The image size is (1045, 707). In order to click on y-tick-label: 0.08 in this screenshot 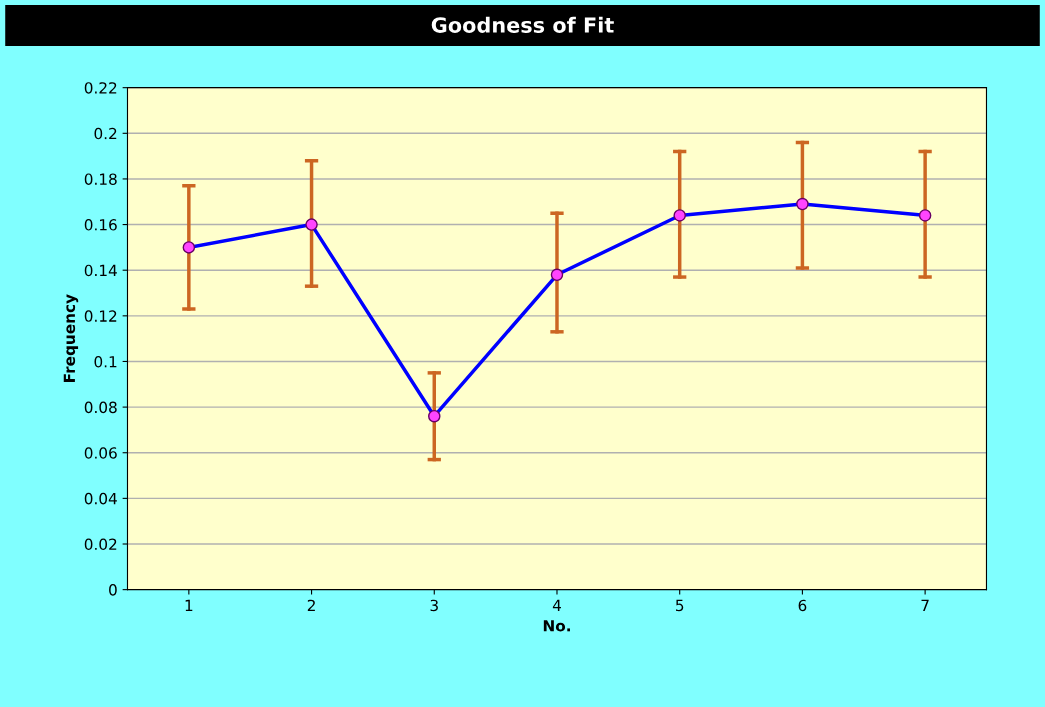, I will do `click(100, 407)`.